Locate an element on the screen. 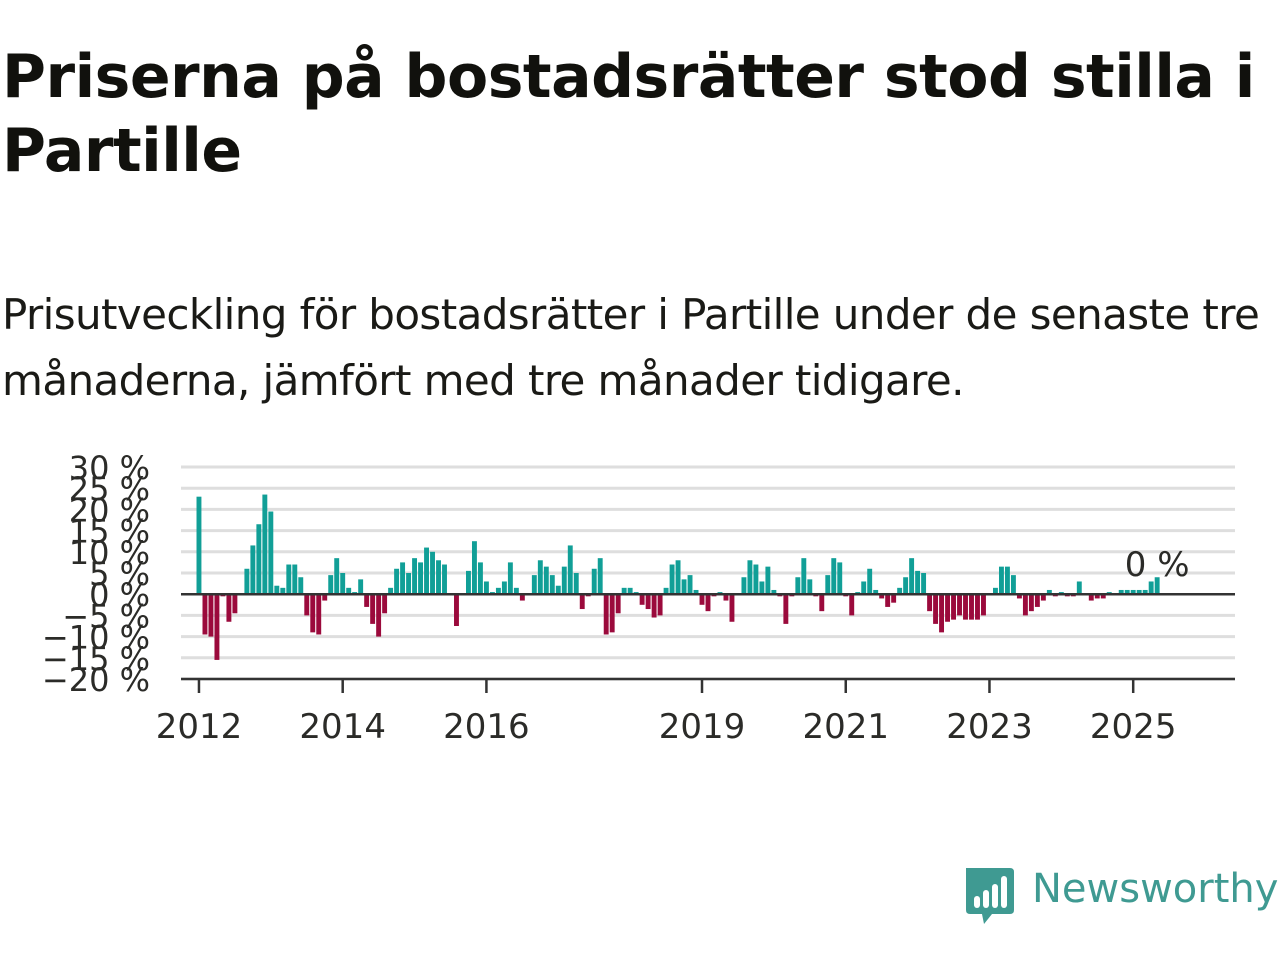 The width and height of the screenshot is (1280, 960). x-tick-label: 2023 is located at coordinates (989, 727).